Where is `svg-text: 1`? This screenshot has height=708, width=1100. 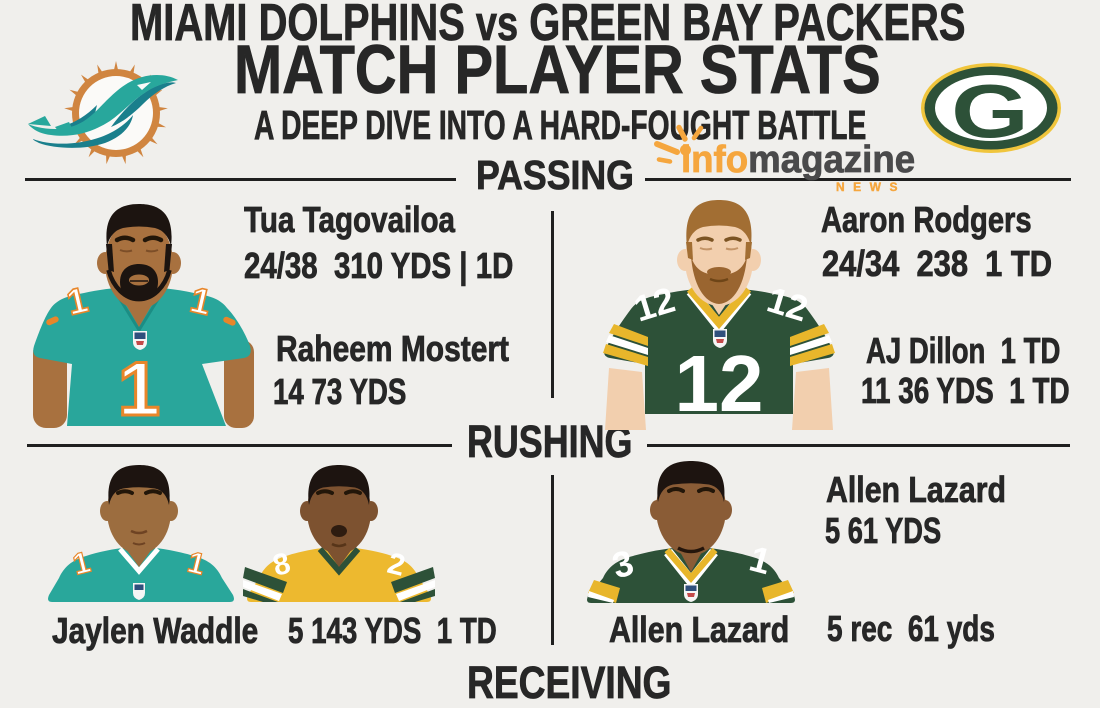
svg-text: 1 is located at coordinates (139, 389).